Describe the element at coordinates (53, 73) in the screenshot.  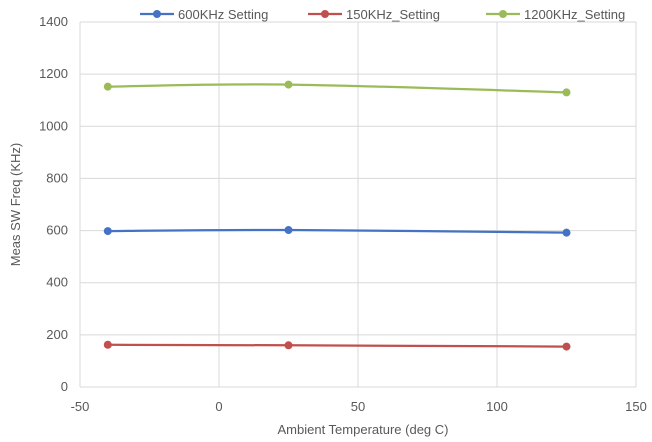
I see `y-tick-label: 1200` at that location.